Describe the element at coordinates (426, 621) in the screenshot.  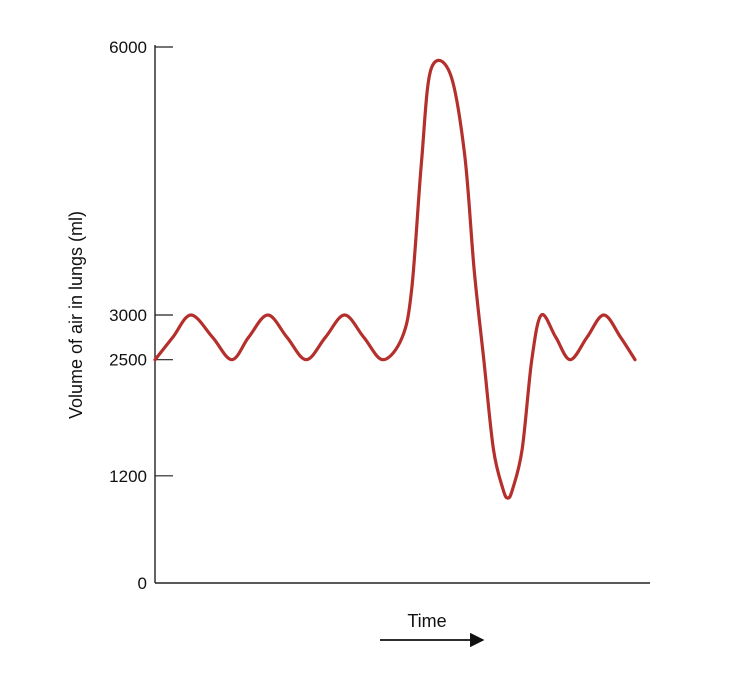
I see `x-axis-label: Time` at that location.